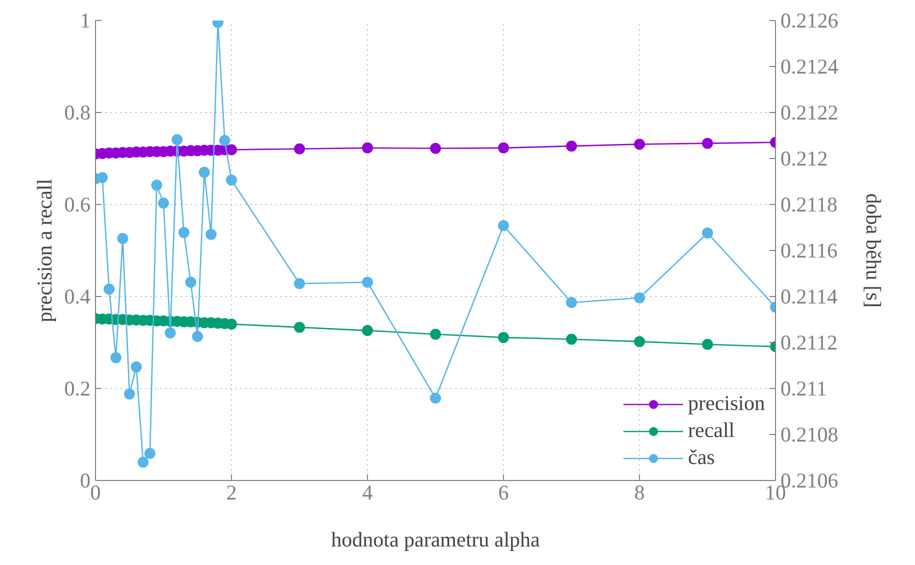 The height and width of the screenshot is (565, 915). Describe the element at coordinates (701, 457) in the screenshot. I see `legend-label: čas` at that location.